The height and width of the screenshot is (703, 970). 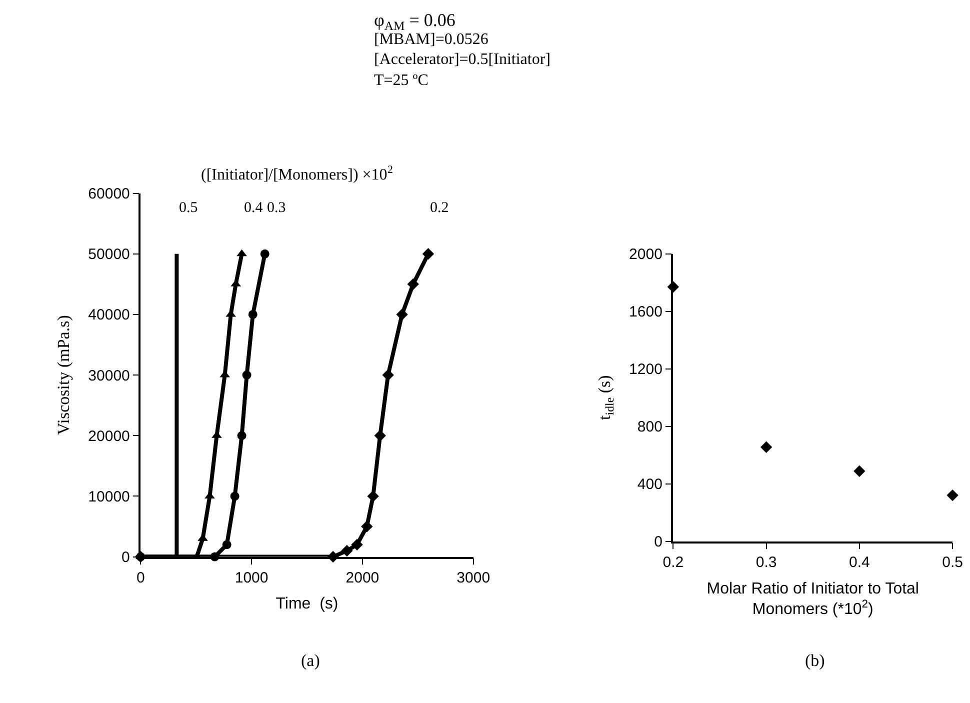 What do you see at coordinates (649, 427) in the screenshot?
I see `y-tick-label: 800` at bounding box center [649, 427].